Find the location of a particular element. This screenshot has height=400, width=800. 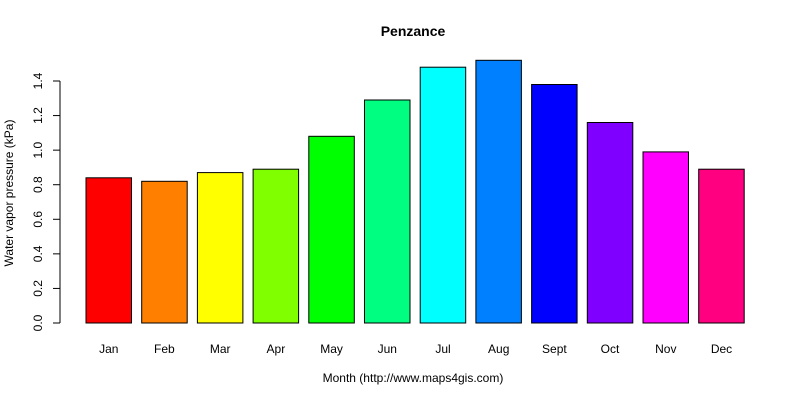

bar-jun is located at coordinates (387, 211).